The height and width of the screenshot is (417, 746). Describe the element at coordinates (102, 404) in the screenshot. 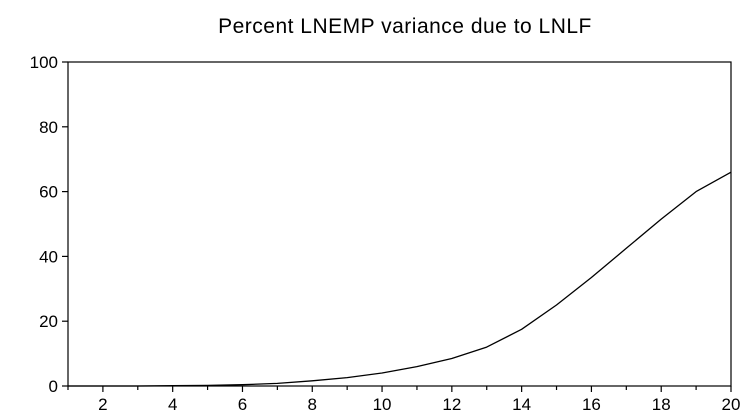

I see `x-tick-label: 2` at that location.